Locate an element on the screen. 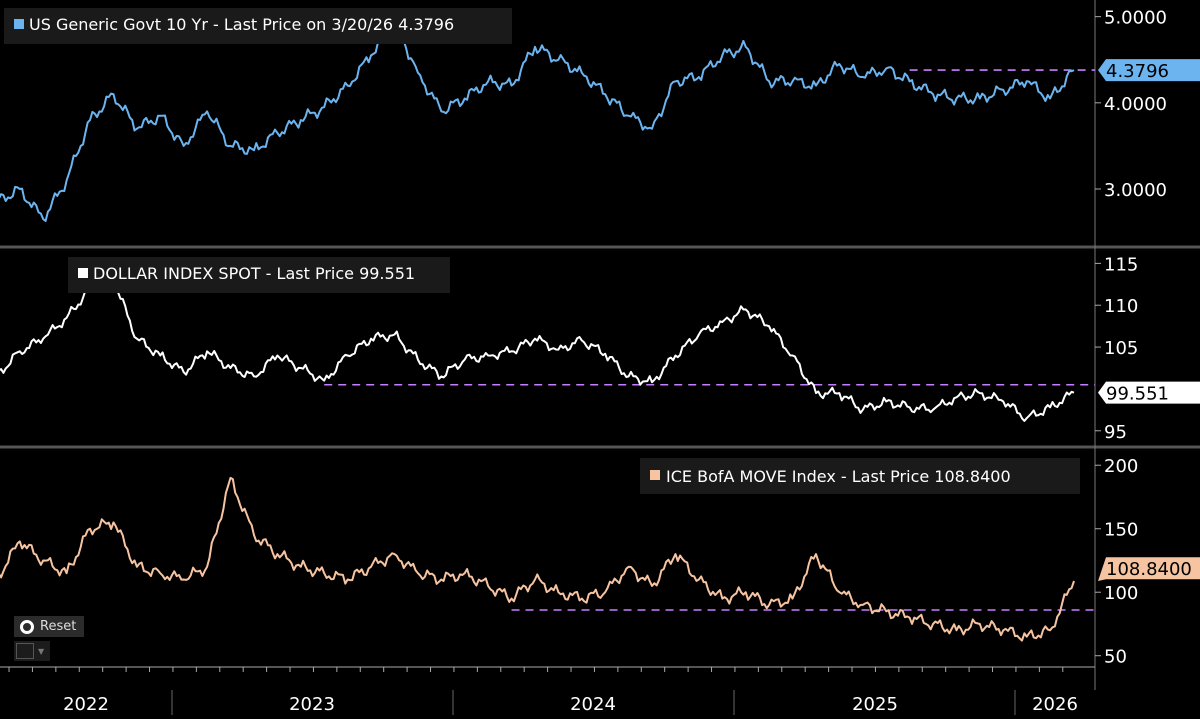 This screenshot has height=719, width=1200. y-tick-label: 5.0000 is located at coordinates (1135, 18).